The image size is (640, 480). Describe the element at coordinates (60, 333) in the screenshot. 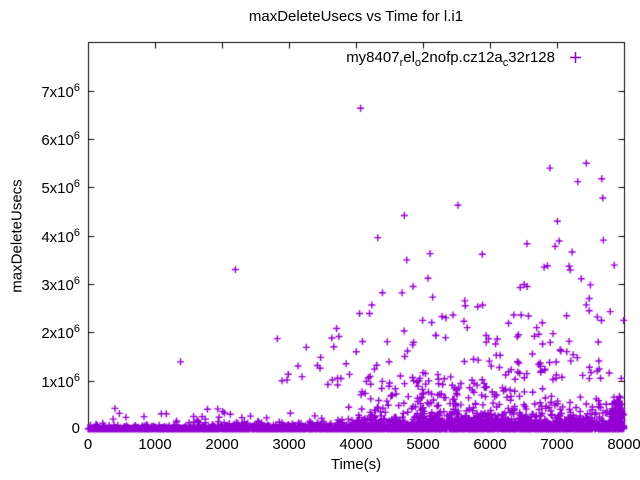

I see `y-tick-label: 2x10⁶` at that location.